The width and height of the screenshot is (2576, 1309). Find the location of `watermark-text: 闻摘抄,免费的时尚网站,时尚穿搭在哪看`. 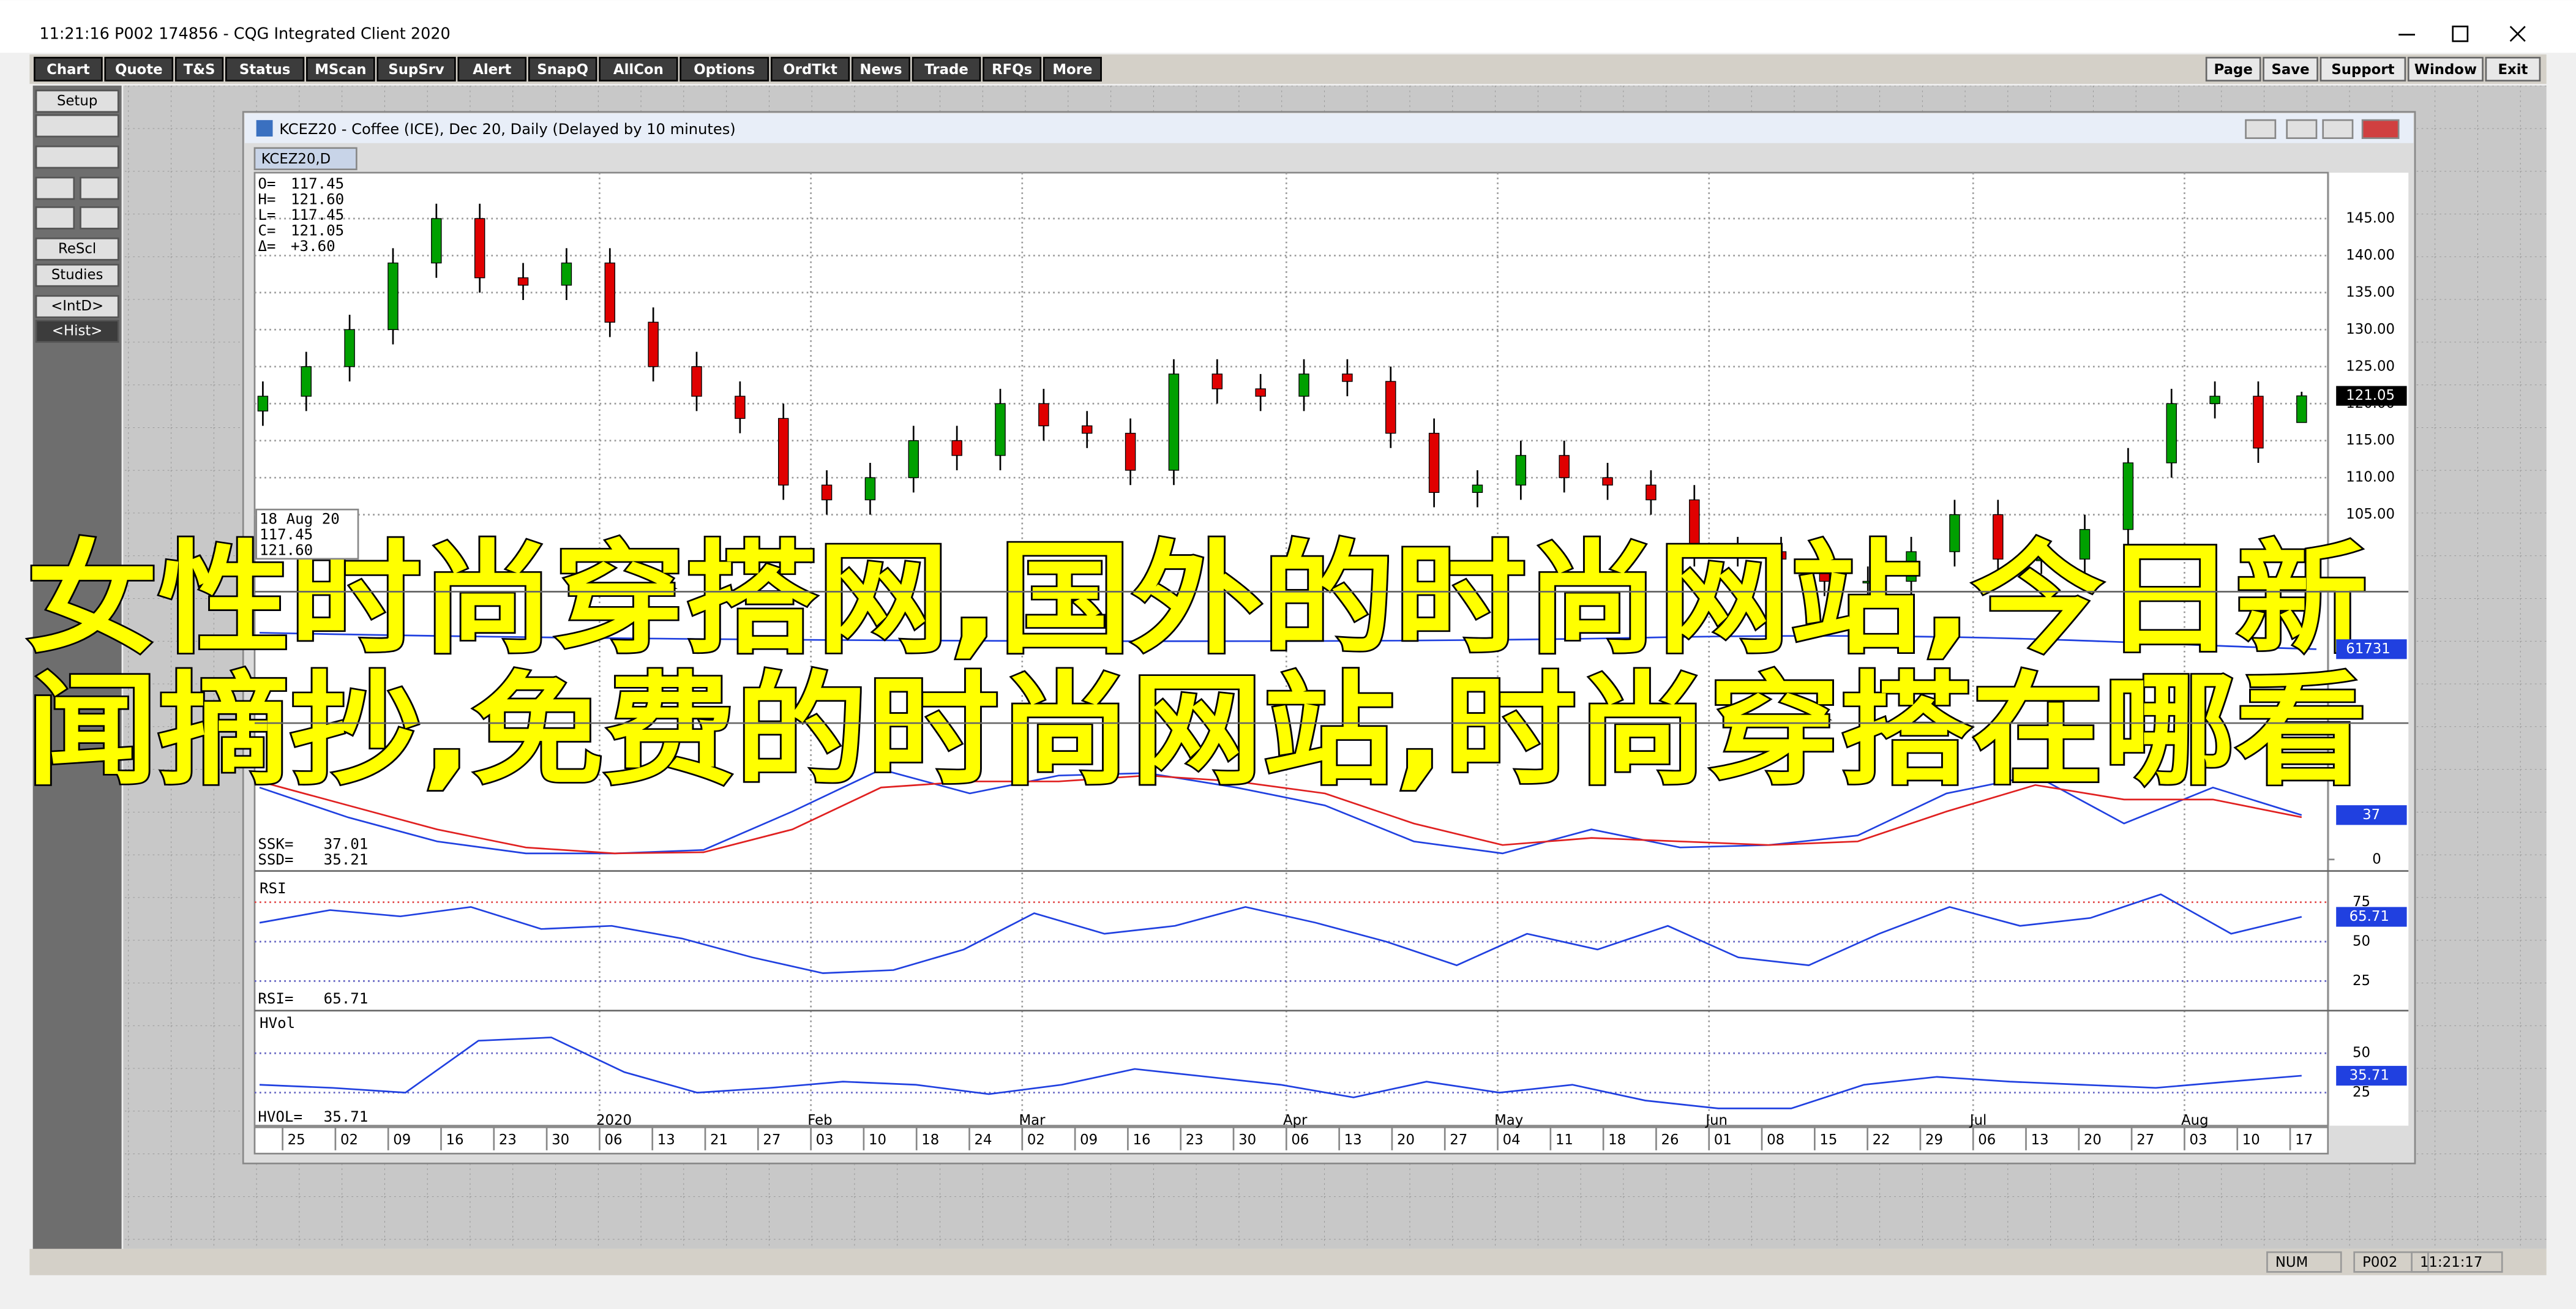

watermark-text: 闻摘抄,免费的时尚网站,时尚穿搭在哪看 is located at coordinates (1196, 730).